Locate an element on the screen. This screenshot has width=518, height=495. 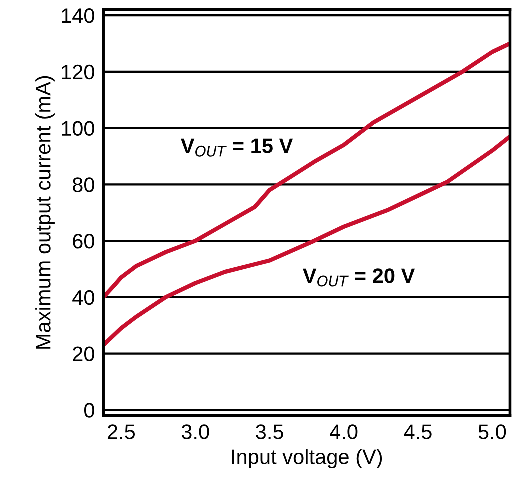
x-tick-label: 5.0 is located at coordinates (492, 432).